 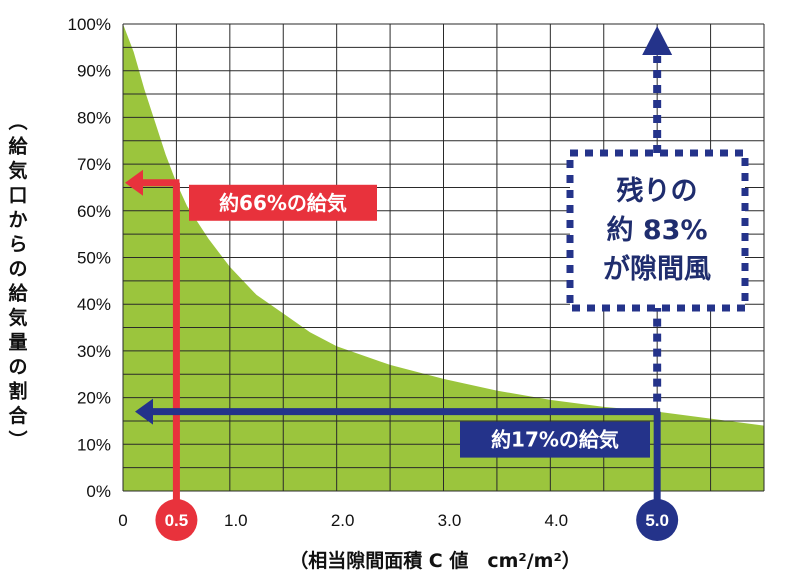 What do you see at coordinates (94, 444) in the screenshot?
I see `y-tick-label: 10%` at bounding box center [94, 444].